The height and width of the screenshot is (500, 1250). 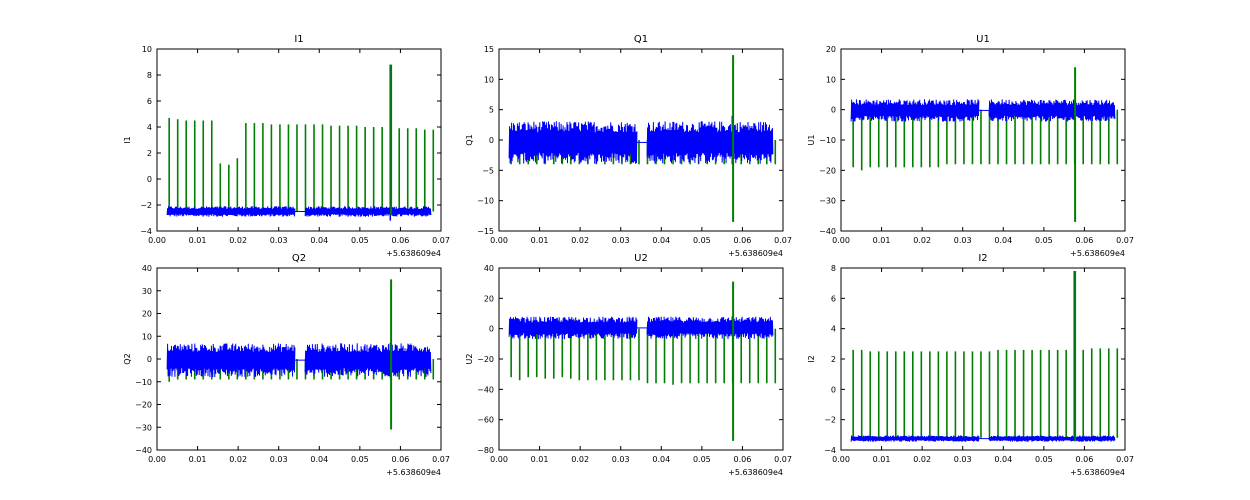 What do you see at coordinates (641, 39) in the screenshot?
I see `subplot-title: Q1` at bounding box center [641, 39].